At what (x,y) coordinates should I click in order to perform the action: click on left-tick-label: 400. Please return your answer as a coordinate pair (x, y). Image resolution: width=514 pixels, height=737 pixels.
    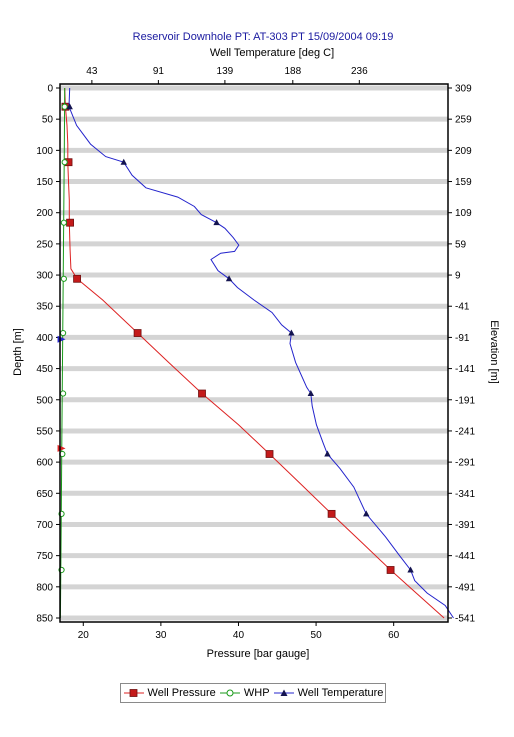
    Looking at the image, I should click on (44, 338).